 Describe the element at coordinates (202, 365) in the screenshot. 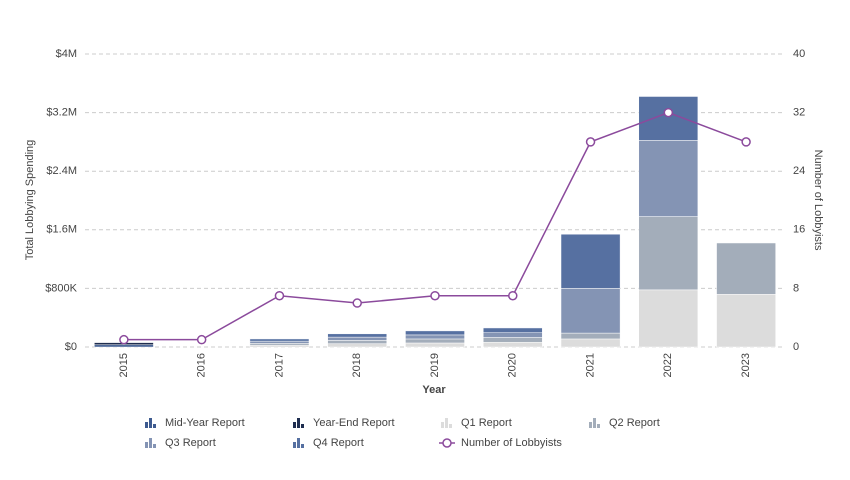

I see `x-tick-label: 2016` at that location.